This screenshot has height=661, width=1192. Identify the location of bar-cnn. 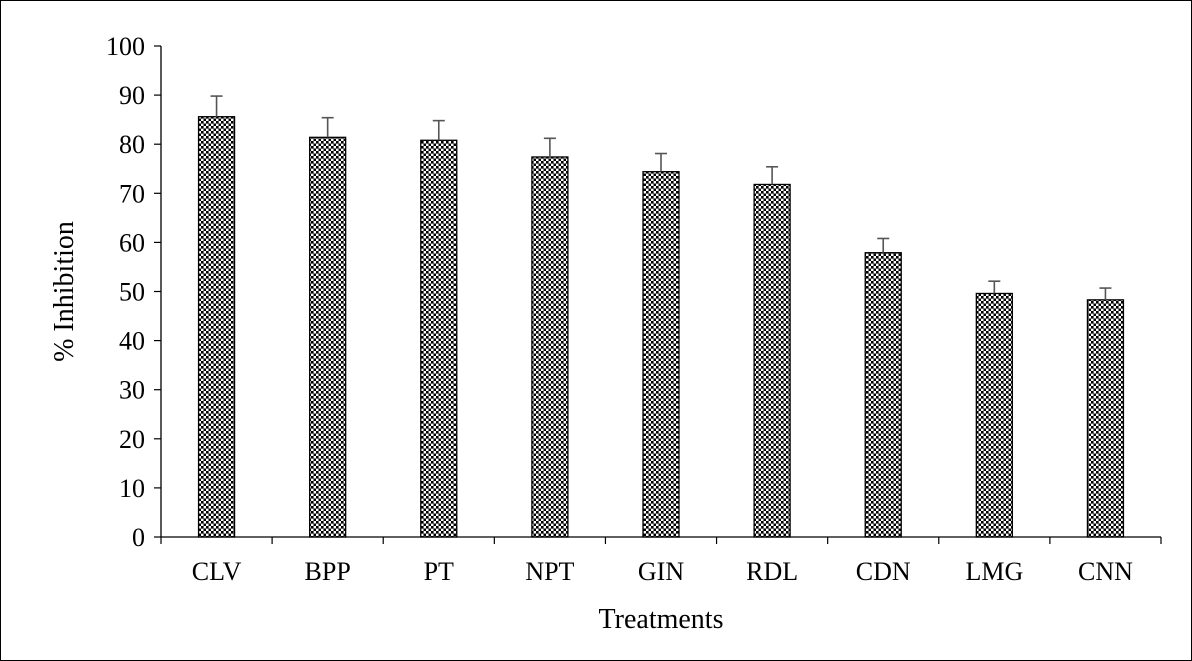
(1105, 418).